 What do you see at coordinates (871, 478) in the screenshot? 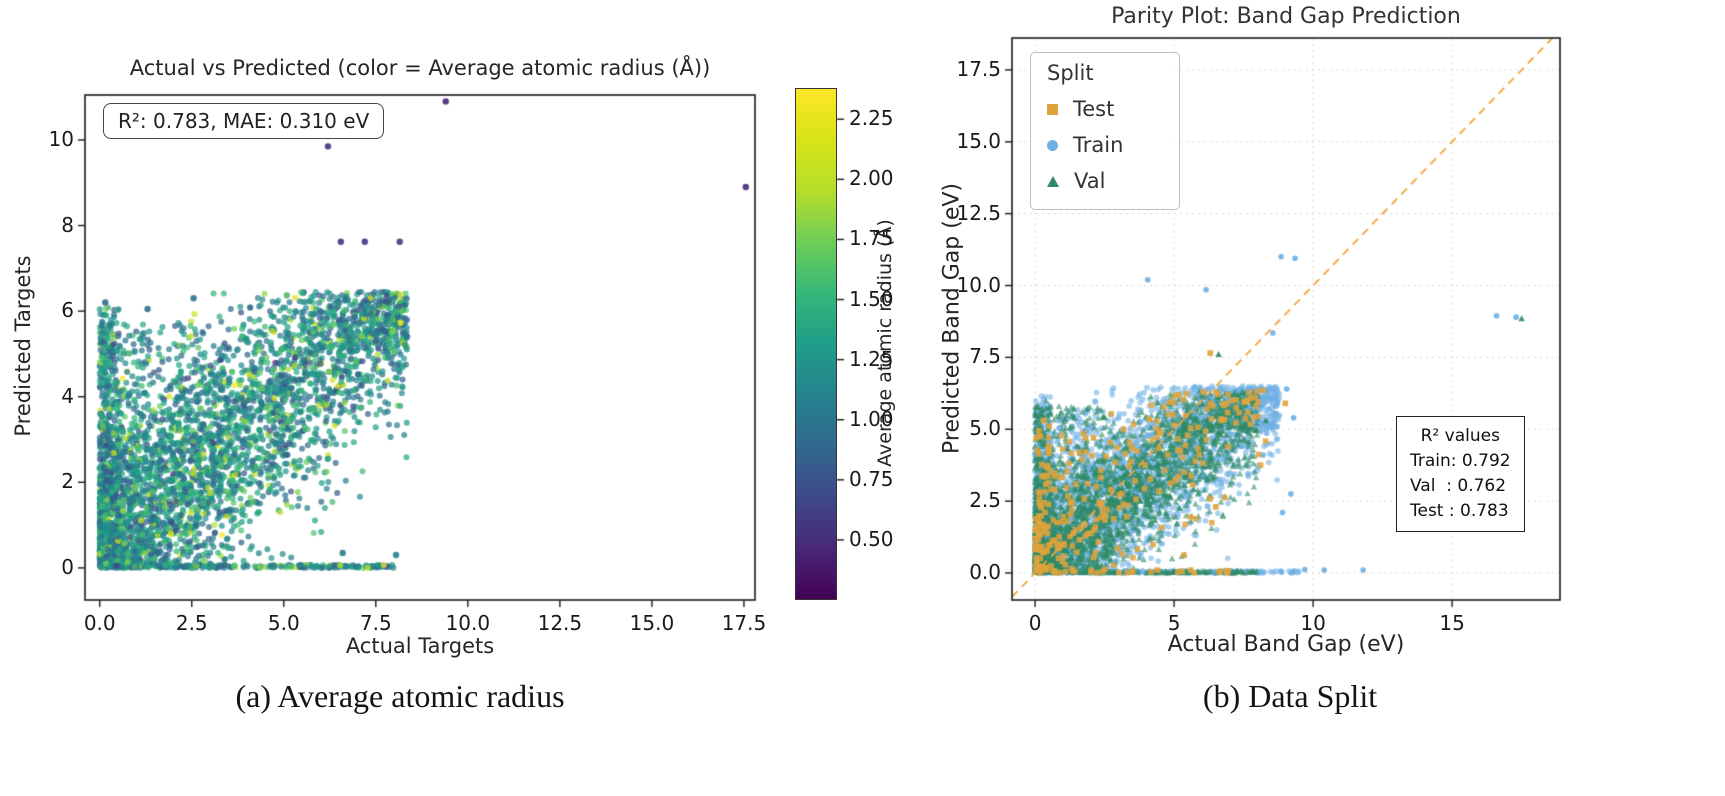
I see `colorbar-tick-label: 0.75` at bounding box center [871, 478].